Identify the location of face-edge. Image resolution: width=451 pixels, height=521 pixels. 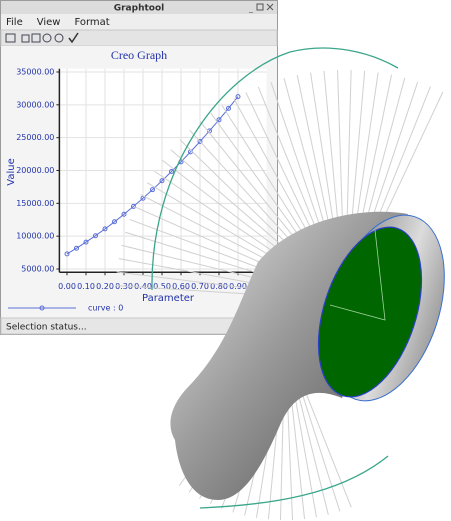
(357, 275).